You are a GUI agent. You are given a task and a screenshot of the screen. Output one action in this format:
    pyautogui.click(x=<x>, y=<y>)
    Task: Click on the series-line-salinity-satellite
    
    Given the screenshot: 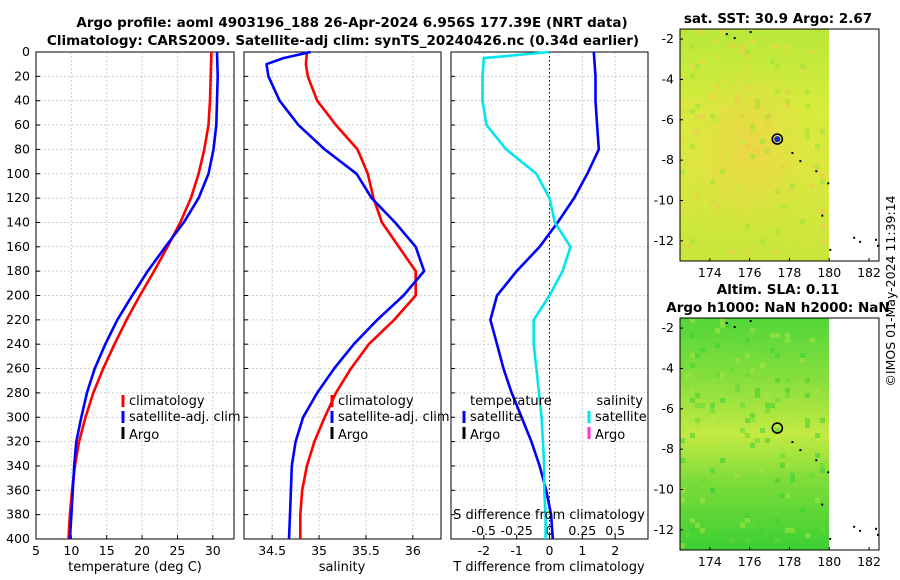 What is the action you would take?
    pyautogui.click(x=526, y=294)
    